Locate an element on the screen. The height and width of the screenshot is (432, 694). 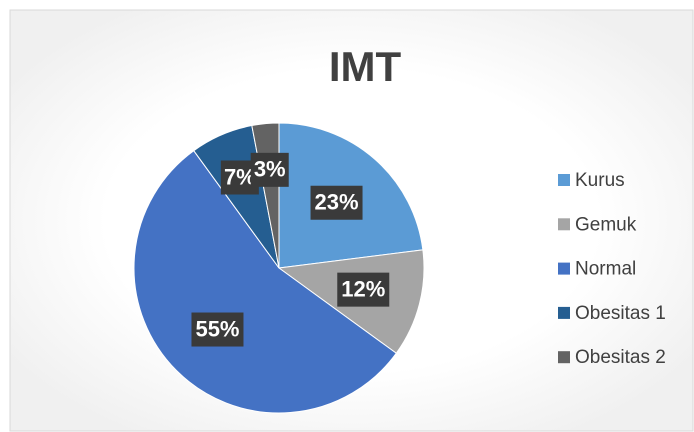
legend-label: Obesitas 2 is located at coordinates (620, 357).